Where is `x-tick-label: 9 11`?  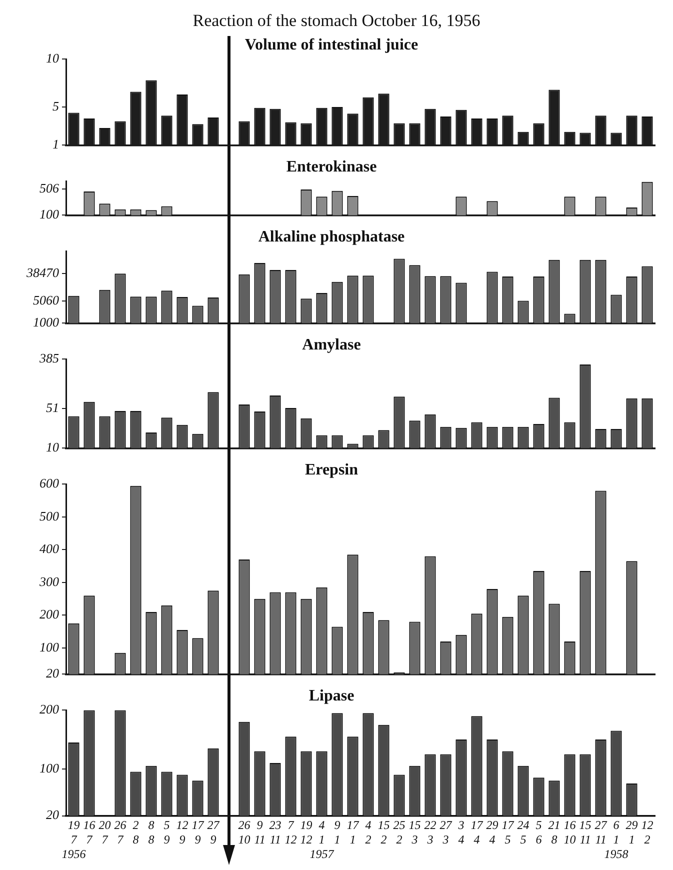
x-tick-label: 9 11 is located at coordinates (260, 832).